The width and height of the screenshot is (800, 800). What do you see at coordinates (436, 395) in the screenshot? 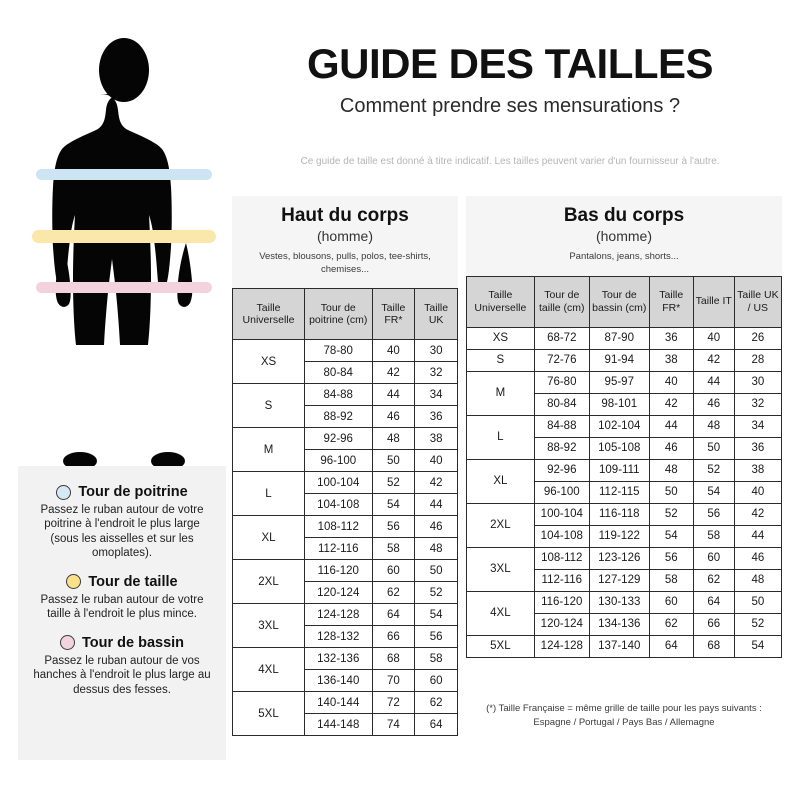
I see `table-cell: 34` at bounding box center [436, 395].